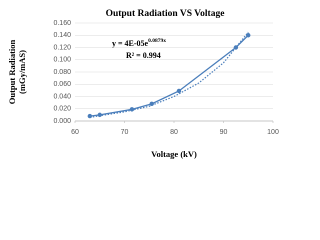  Describe the element at coordinates (62, 35) in the screenshot. I see `y-tick-label: 0.140` at that location.